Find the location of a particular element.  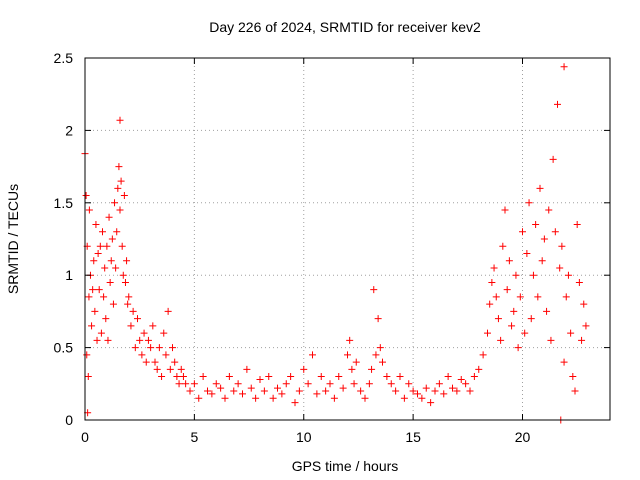

y-tick-label: 1.5 is located at coordinates (64, 203).